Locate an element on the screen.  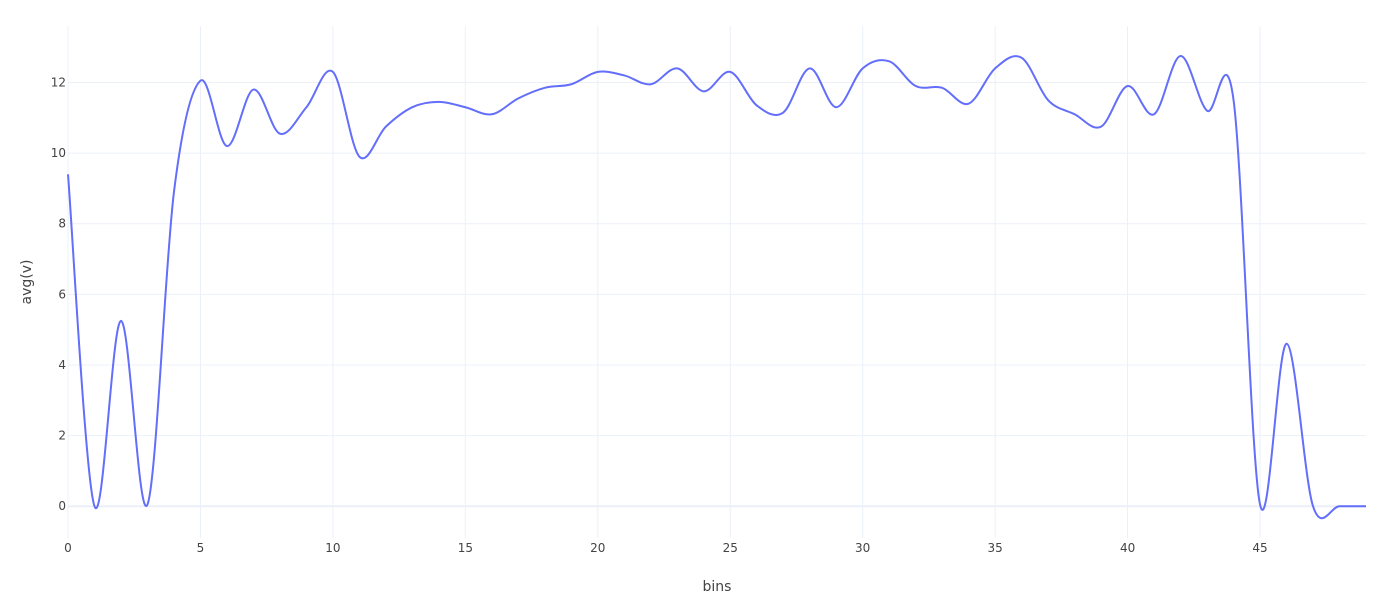
x-tick-label: 0 is located at coordinates (68, 548).